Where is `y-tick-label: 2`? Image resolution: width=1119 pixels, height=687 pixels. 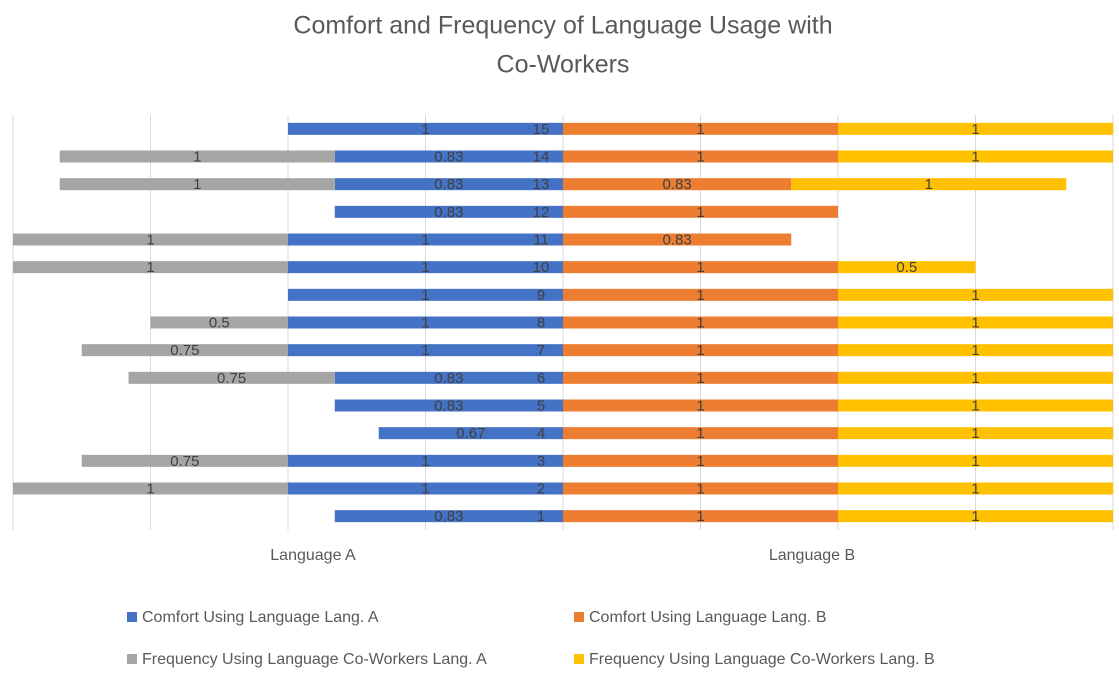 y-tick-label: 2 is located at coordinates (541, 488).